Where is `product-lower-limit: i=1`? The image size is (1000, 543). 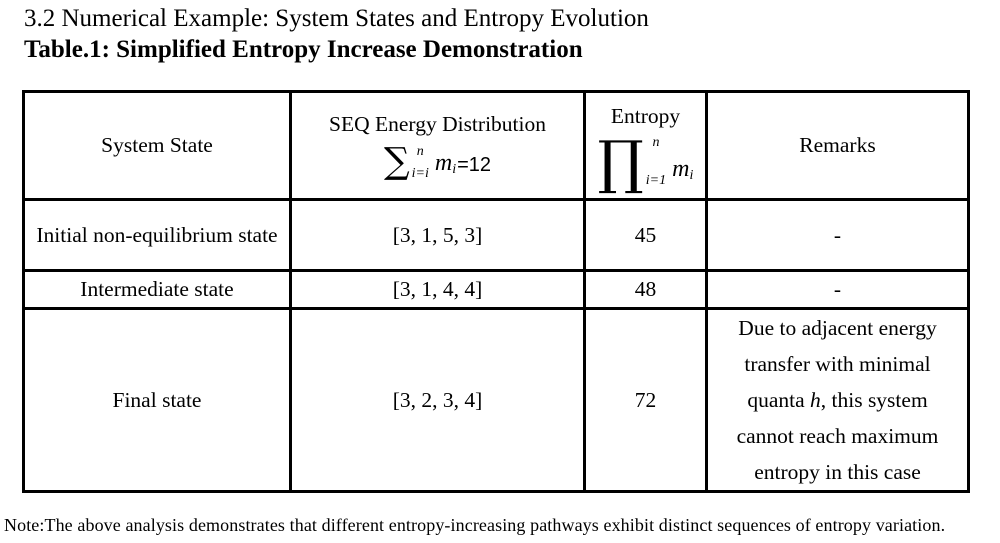 product-lower-limit: i=1 is located at coordinates (656, 180).